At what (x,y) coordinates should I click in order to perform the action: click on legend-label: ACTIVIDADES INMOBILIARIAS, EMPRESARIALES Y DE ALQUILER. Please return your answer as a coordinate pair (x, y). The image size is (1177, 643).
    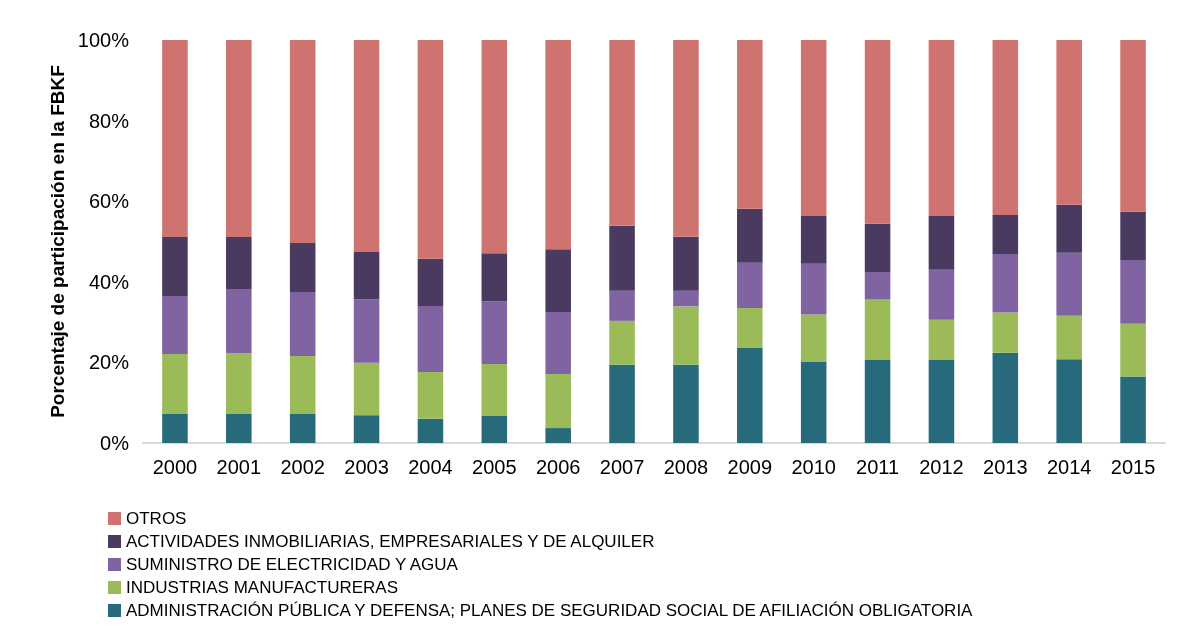
    Looking at the image, I should click on (390, 541).